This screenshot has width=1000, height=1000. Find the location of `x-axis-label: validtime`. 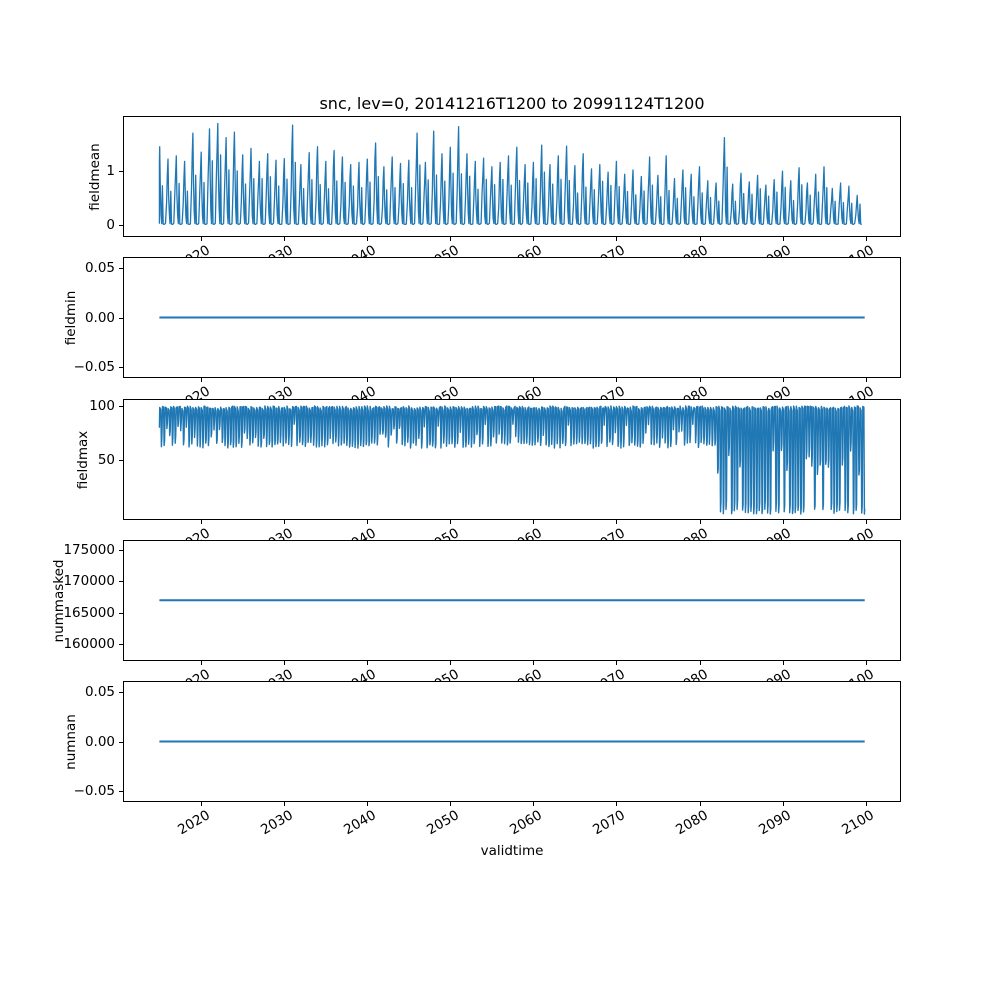

x-axis-label: validtime is located at coordinates (512, 851).